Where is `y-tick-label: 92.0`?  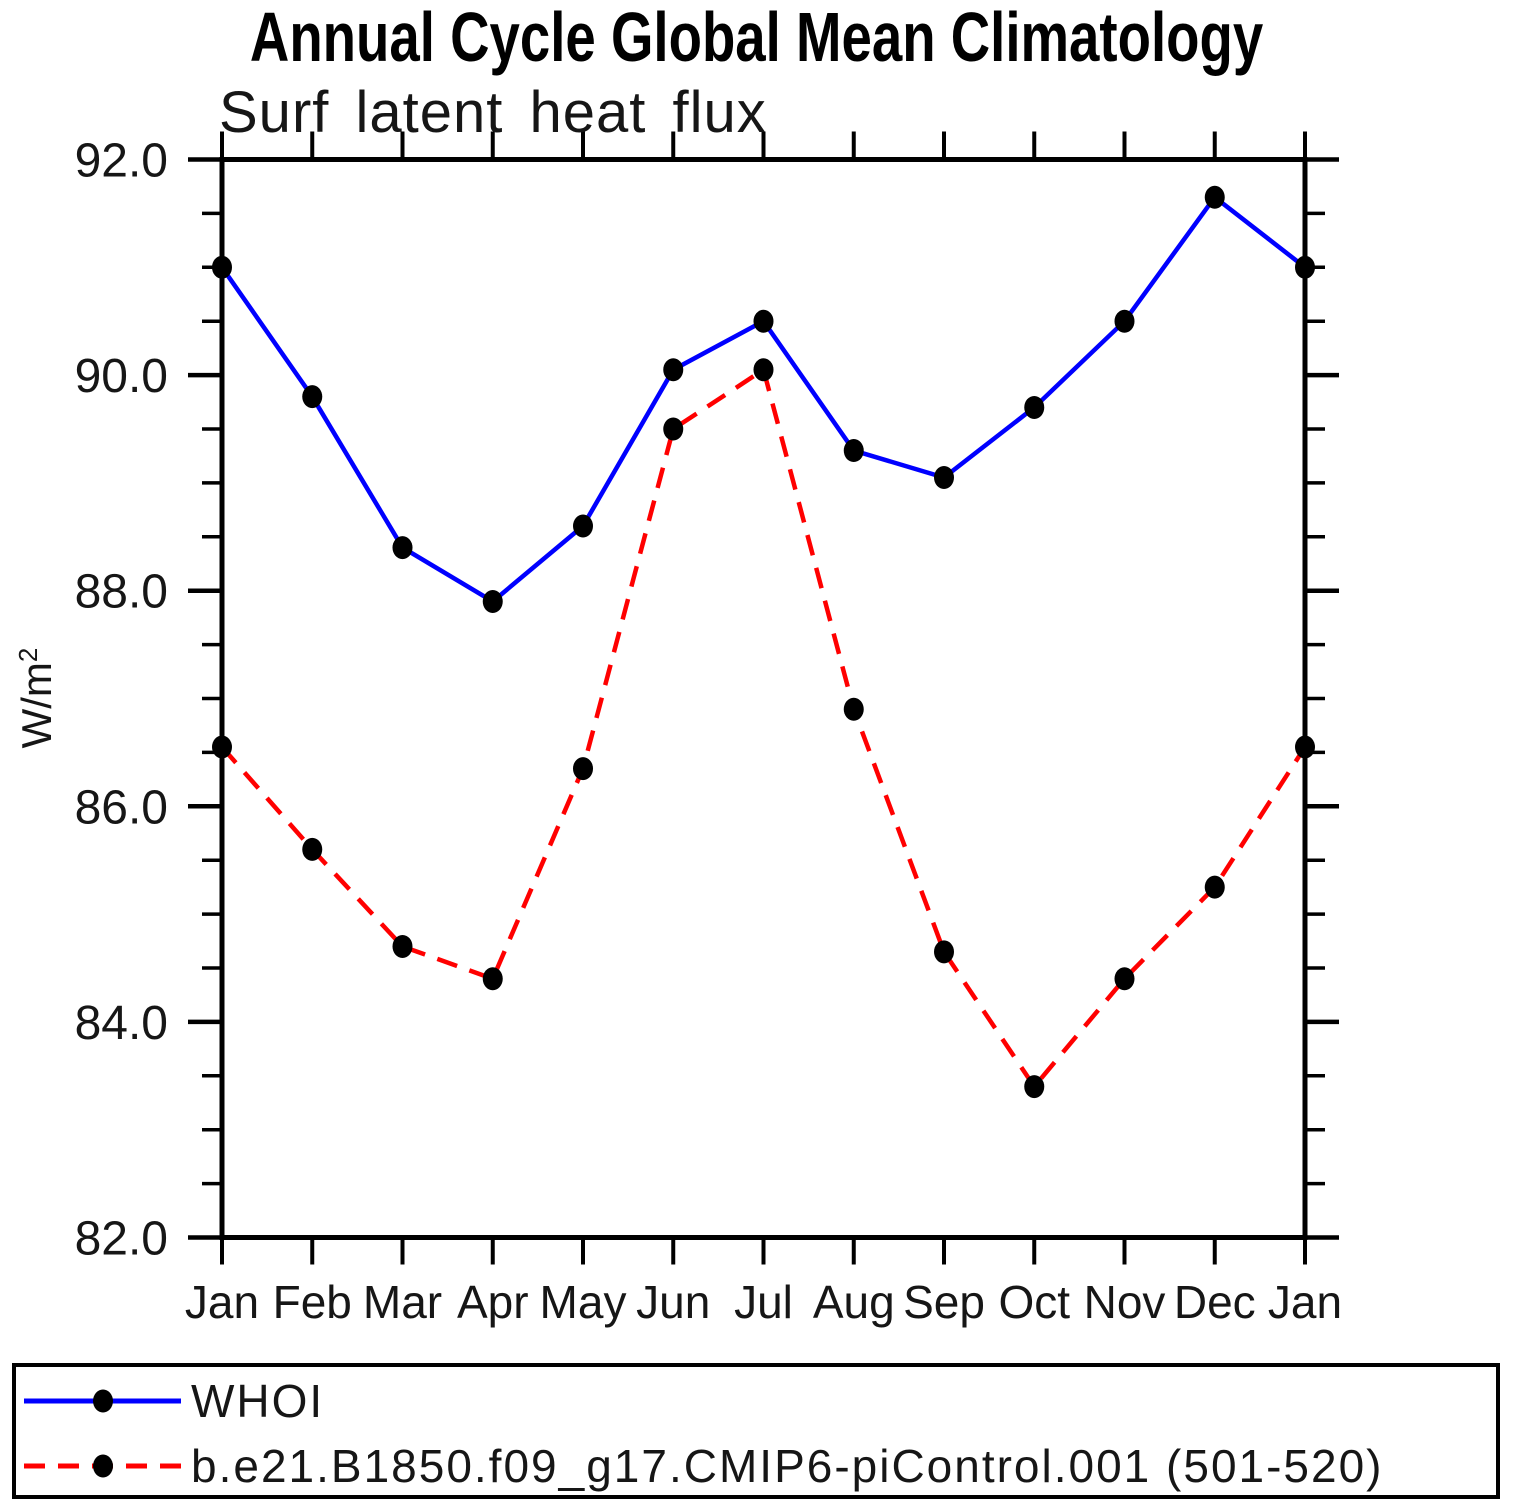
y-tick-label: 92.0 is located at coordinates (121, 161).